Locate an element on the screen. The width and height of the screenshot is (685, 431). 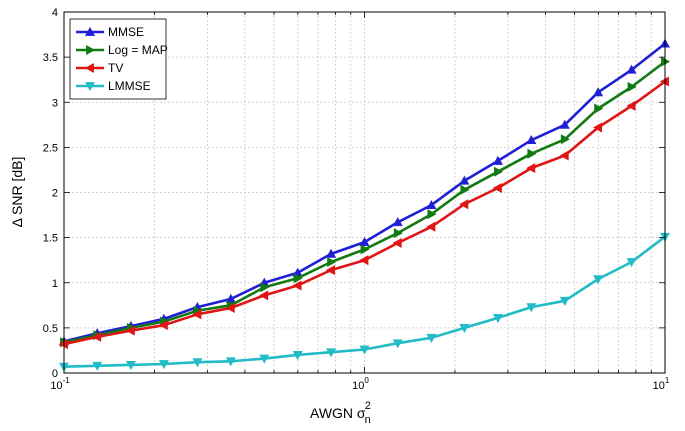
legend-label: TV is located at coordinates (115, 68).